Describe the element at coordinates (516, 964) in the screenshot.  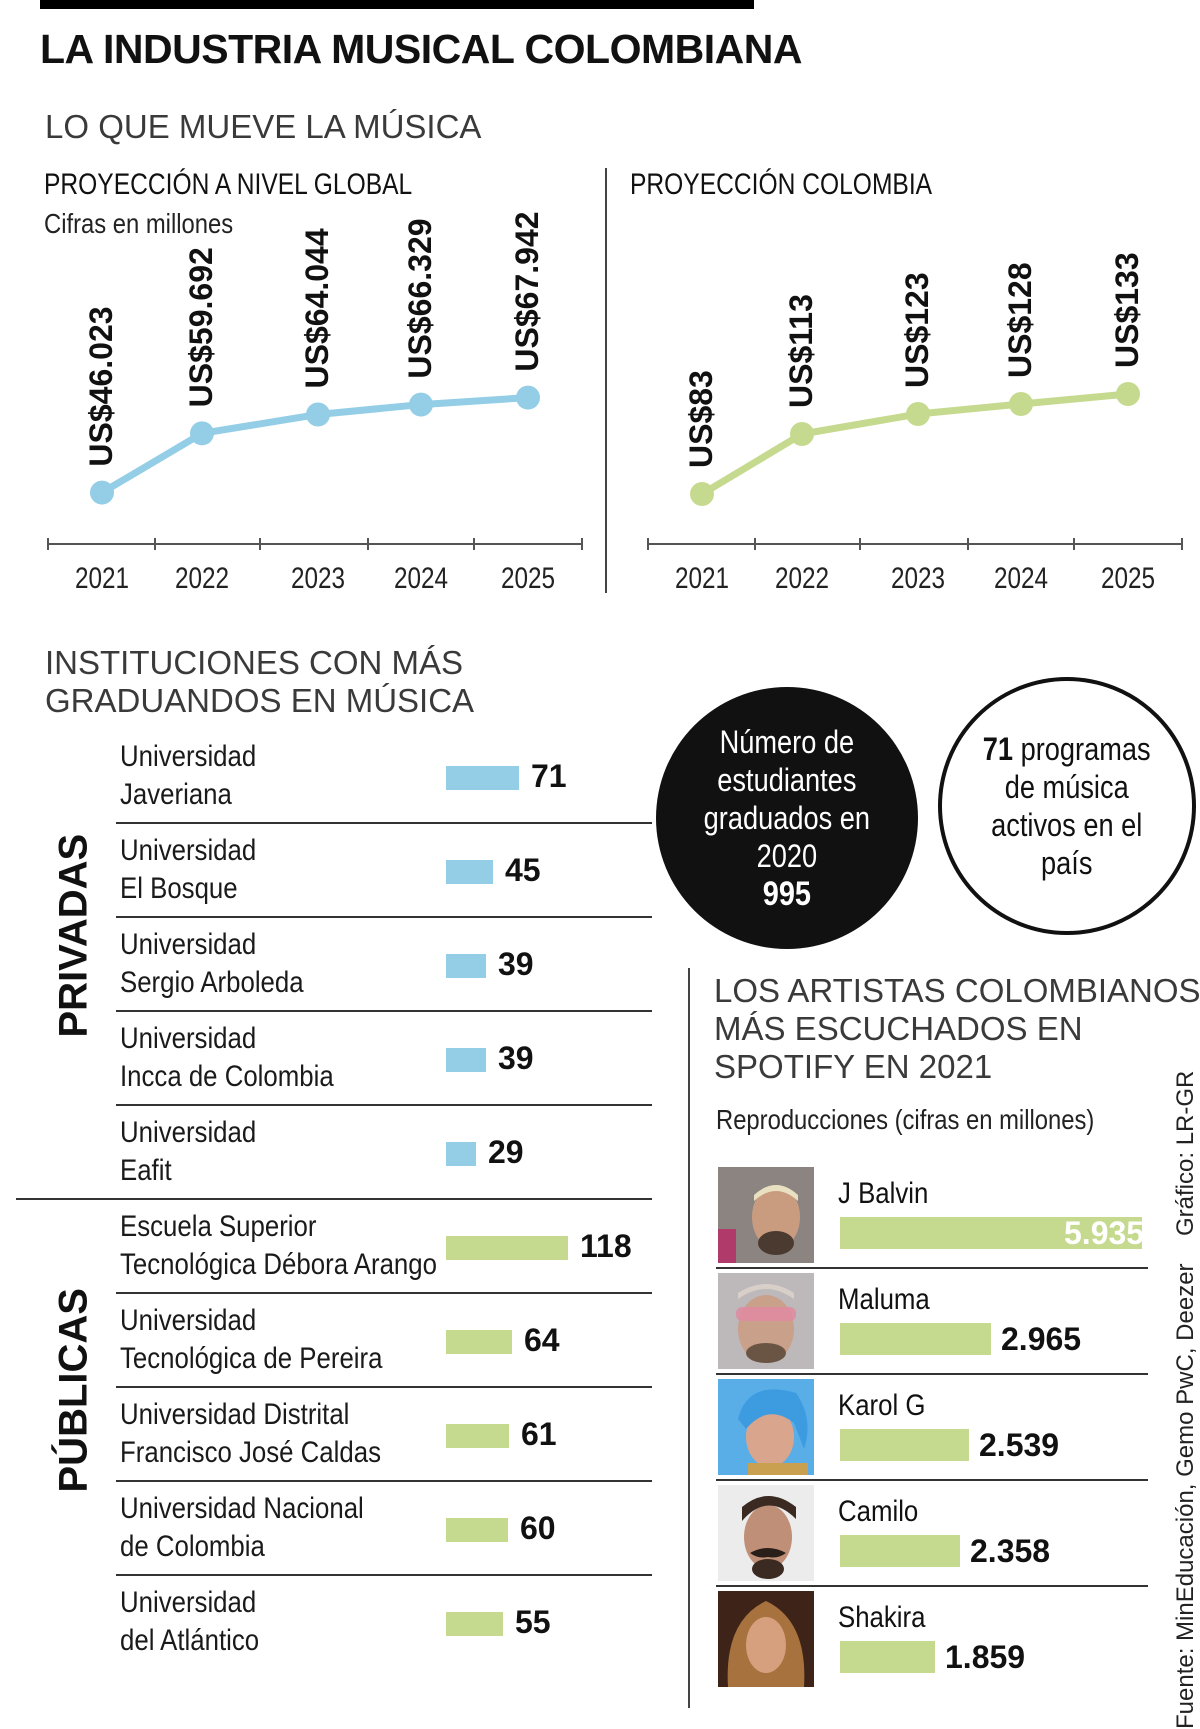
I see `institution-value: 39` at that location.